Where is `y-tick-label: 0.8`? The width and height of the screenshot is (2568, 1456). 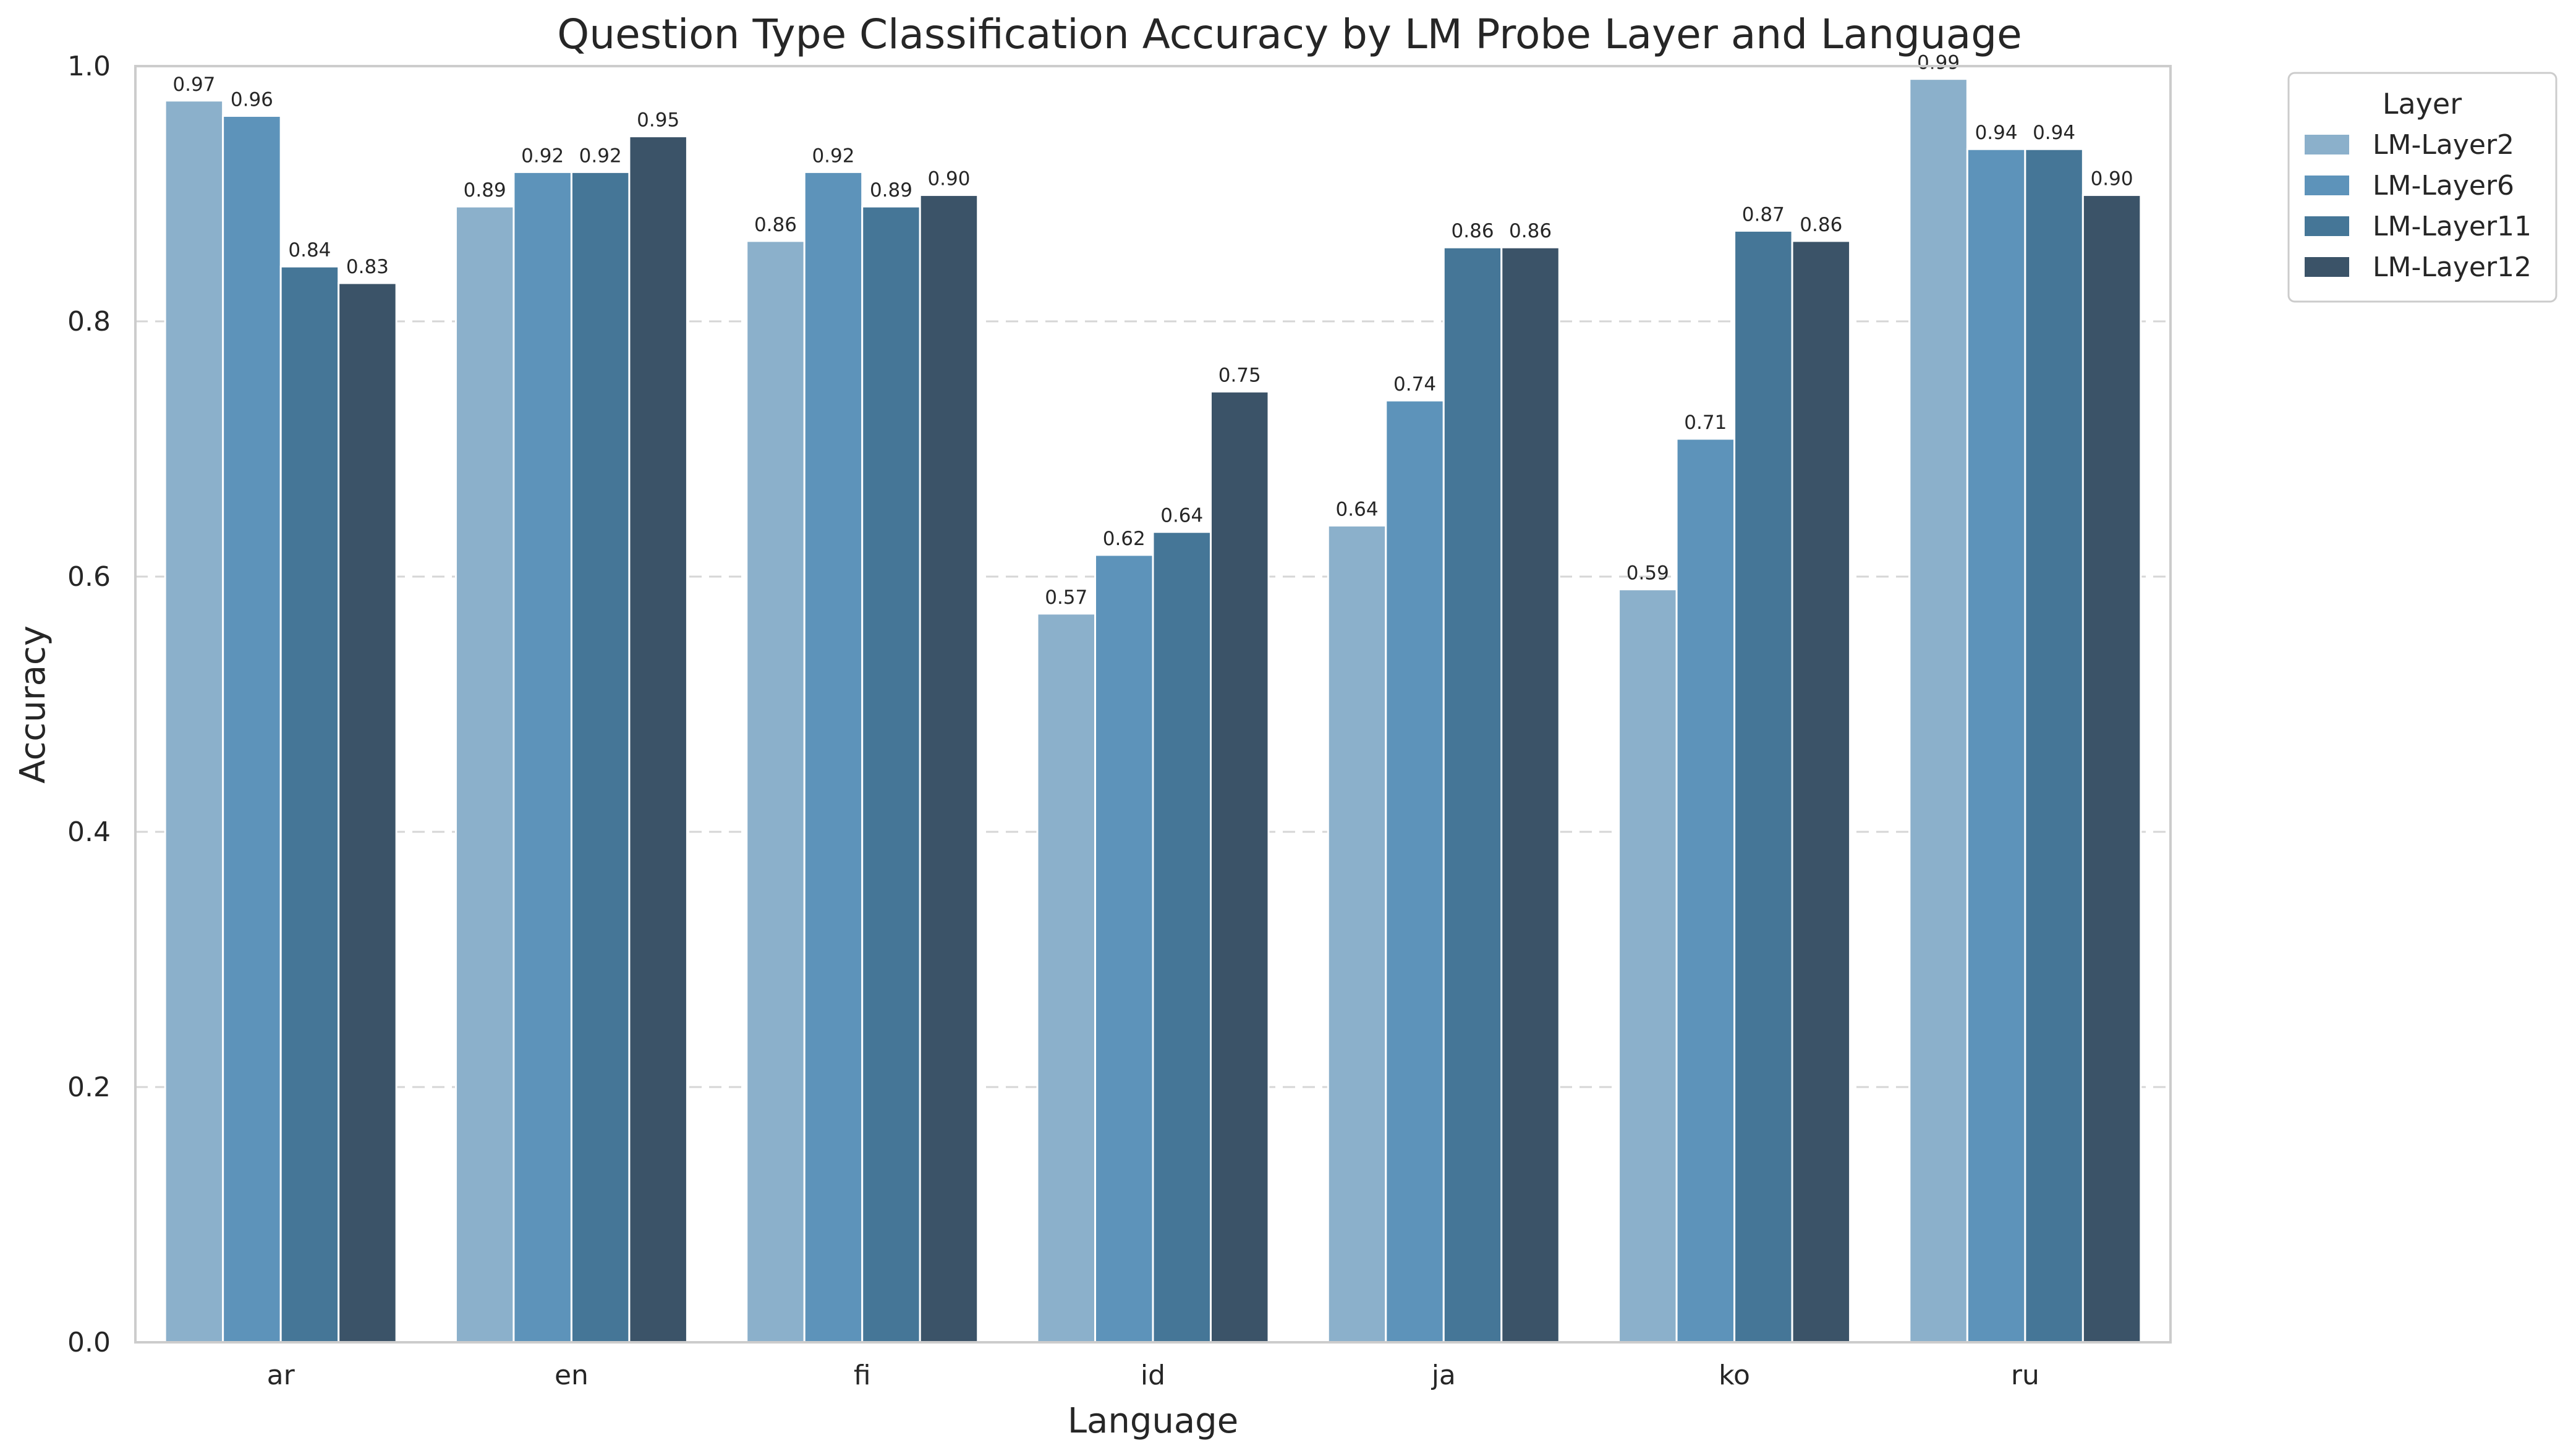
y-tick-label: 0.8 is located at coordinates (89, 321).